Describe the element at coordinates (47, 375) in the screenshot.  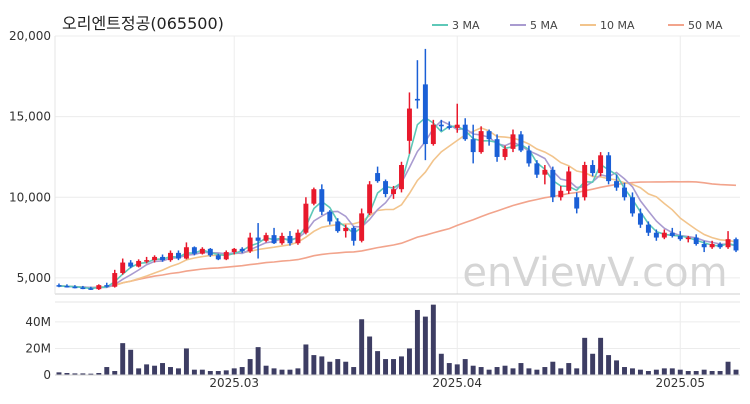
I see `volume-tick-label: 0` at that location.